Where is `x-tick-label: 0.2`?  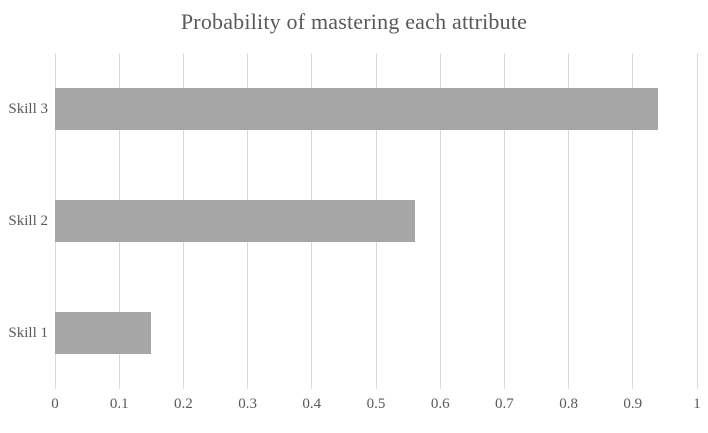
x-tick-label: 0.2 is located at coordinates (183, 404).